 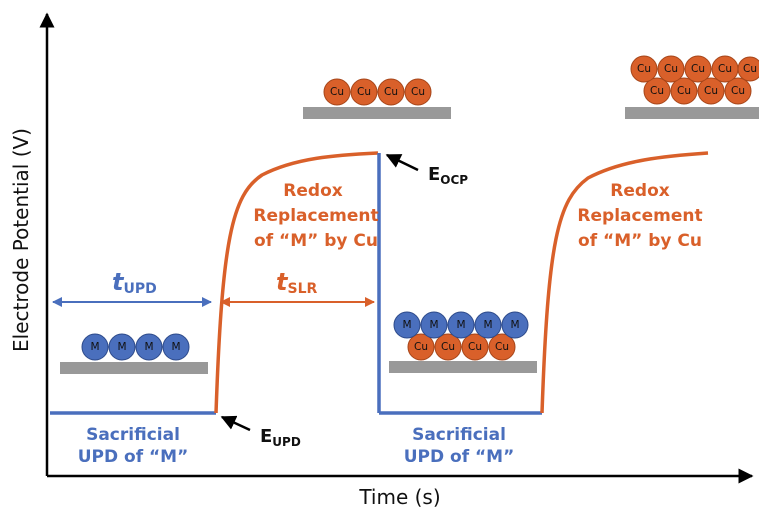 I want to click on y-axis-label: Electrode Potential (V), so click(x=21, y=240).